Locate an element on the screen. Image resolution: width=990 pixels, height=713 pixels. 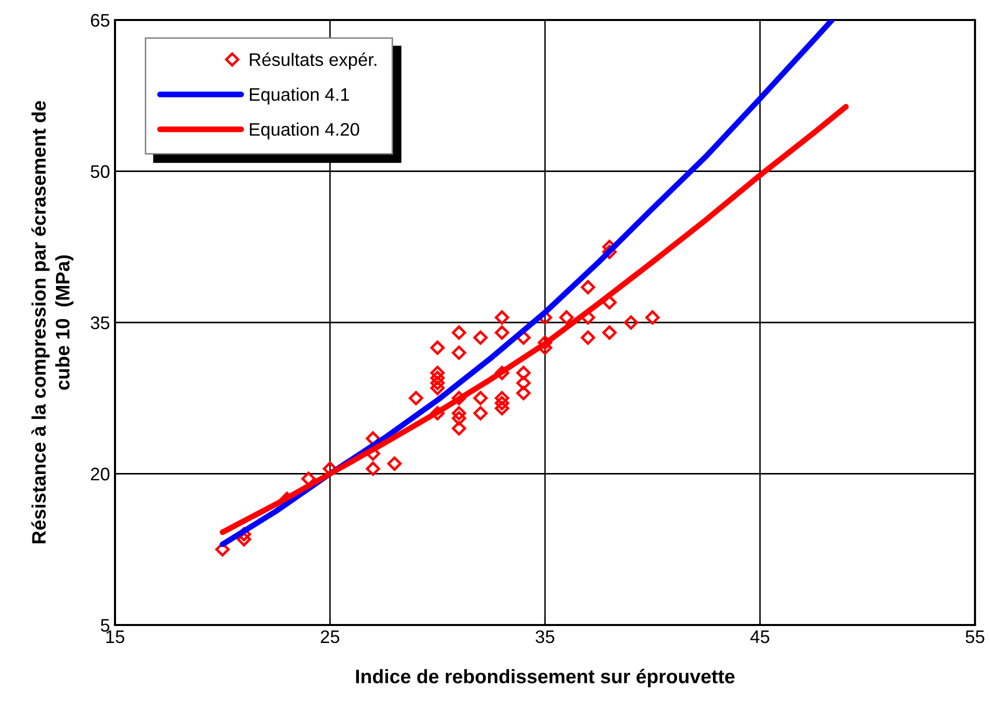
x-tick-label: 55 is located at coordinates (975, 637).